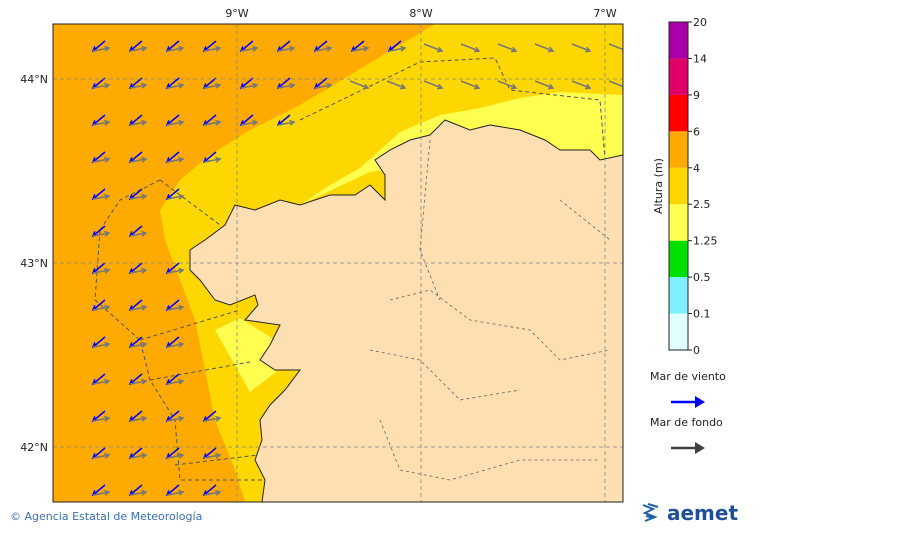 The height and width of the screenshot is (537, 900). Describe the element at coordinates (702, 204) in the screenshot. I see `colorbar-label: 2.5` at that location.